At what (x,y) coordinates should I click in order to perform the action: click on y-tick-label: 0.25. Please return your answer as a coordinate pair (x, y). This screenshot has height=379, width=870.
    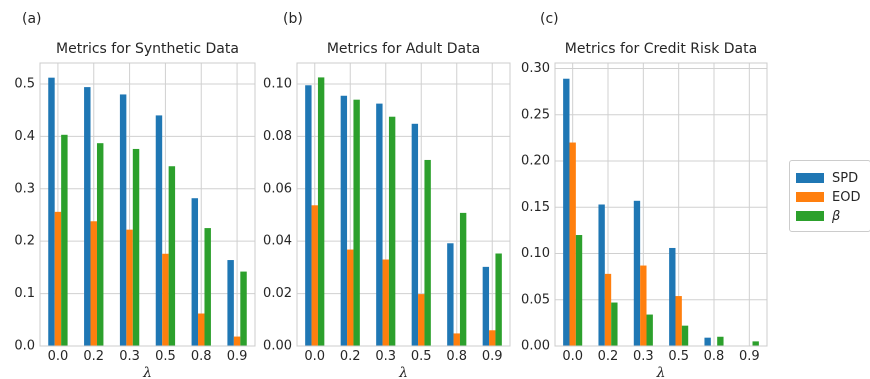
    Looking at the image, I should click on (535, 114).